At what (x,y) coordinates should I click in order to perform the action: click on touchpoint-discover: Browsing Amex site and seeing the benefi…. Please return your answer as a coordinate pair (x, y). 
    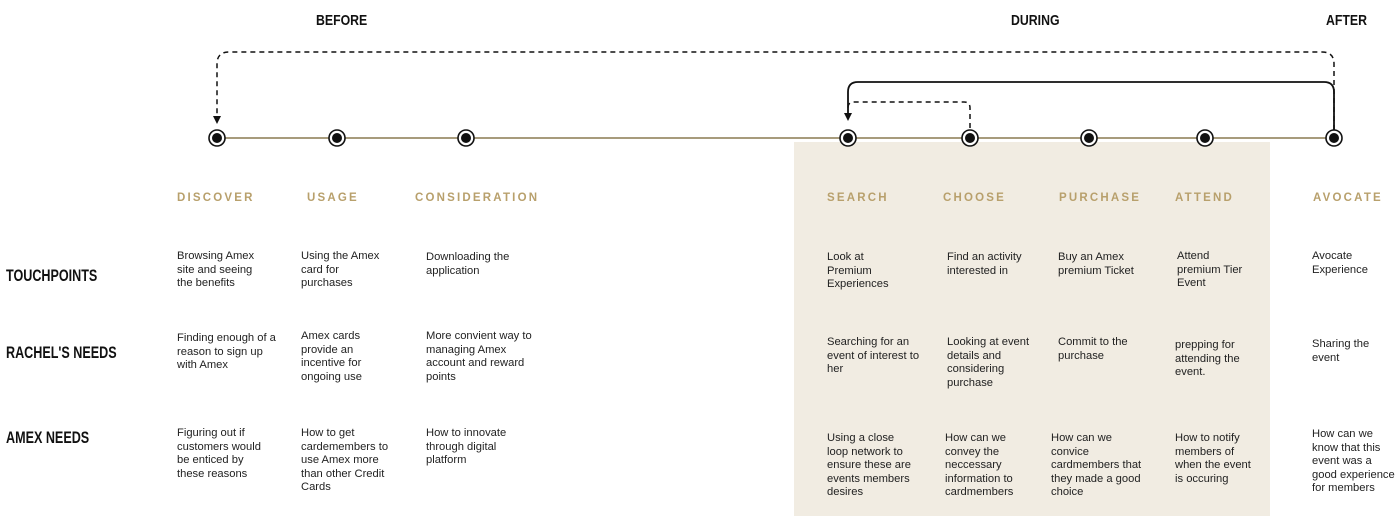
    Looking at the image, I should click on (216, 270).